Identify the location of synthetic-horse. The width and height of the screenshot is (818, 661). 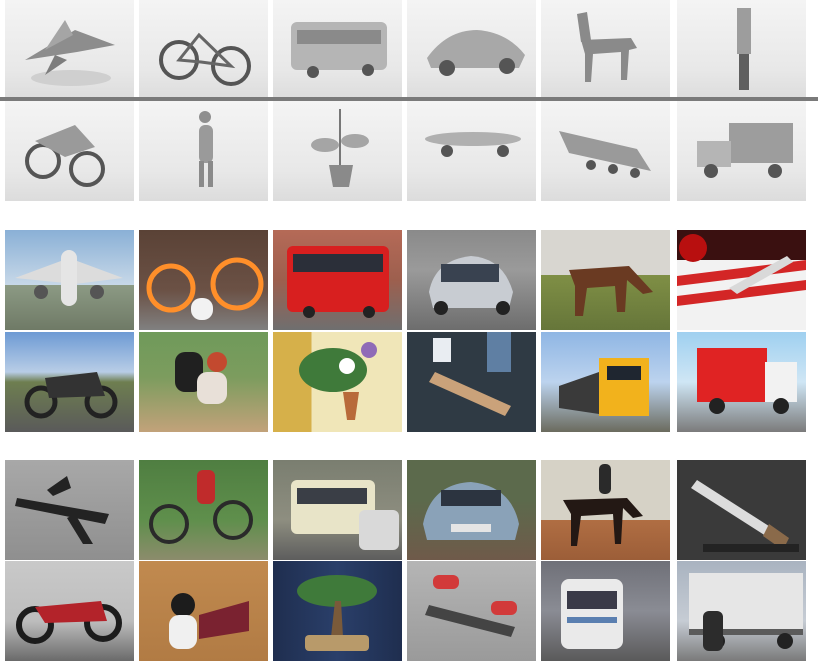
(605, 50).